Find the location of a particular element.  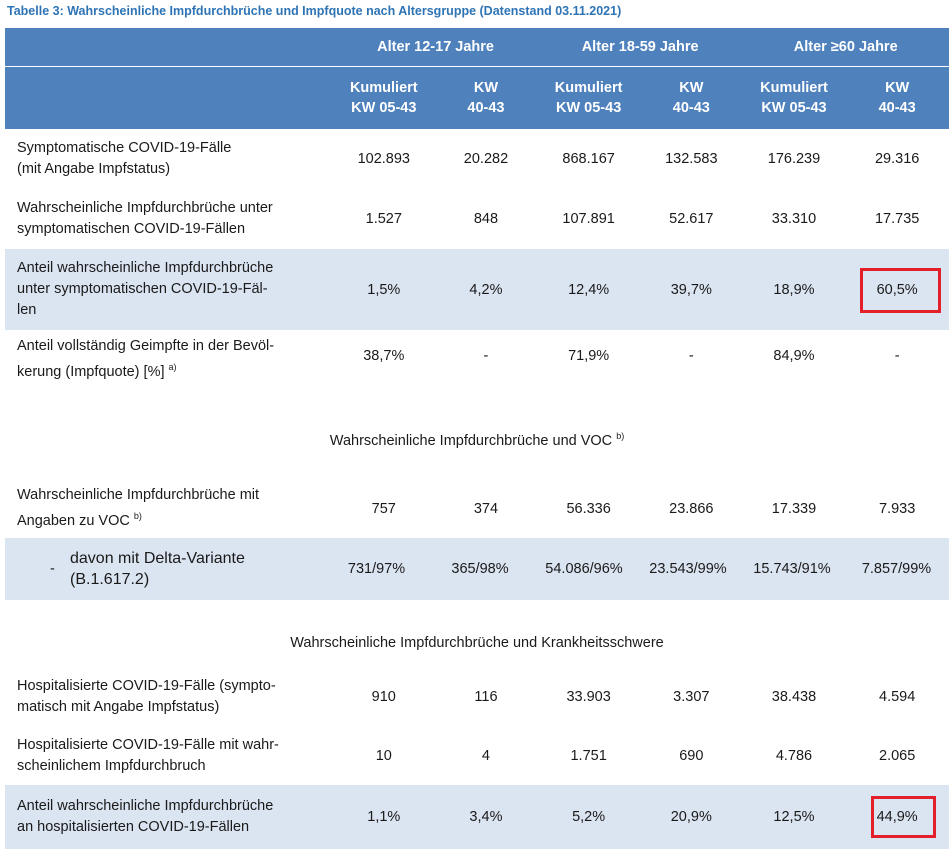

table-cell-highlighted: 44,9% is located at coordinates (897, 817).